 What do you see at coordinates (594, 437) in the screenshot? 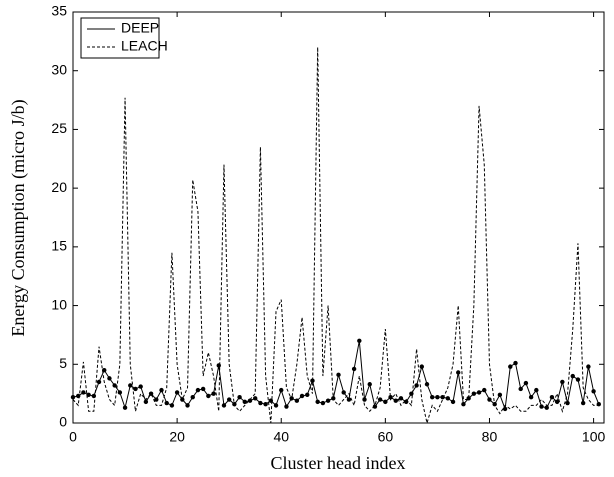
I see `x-tick-label: 100` at bounding box center [594, 437].